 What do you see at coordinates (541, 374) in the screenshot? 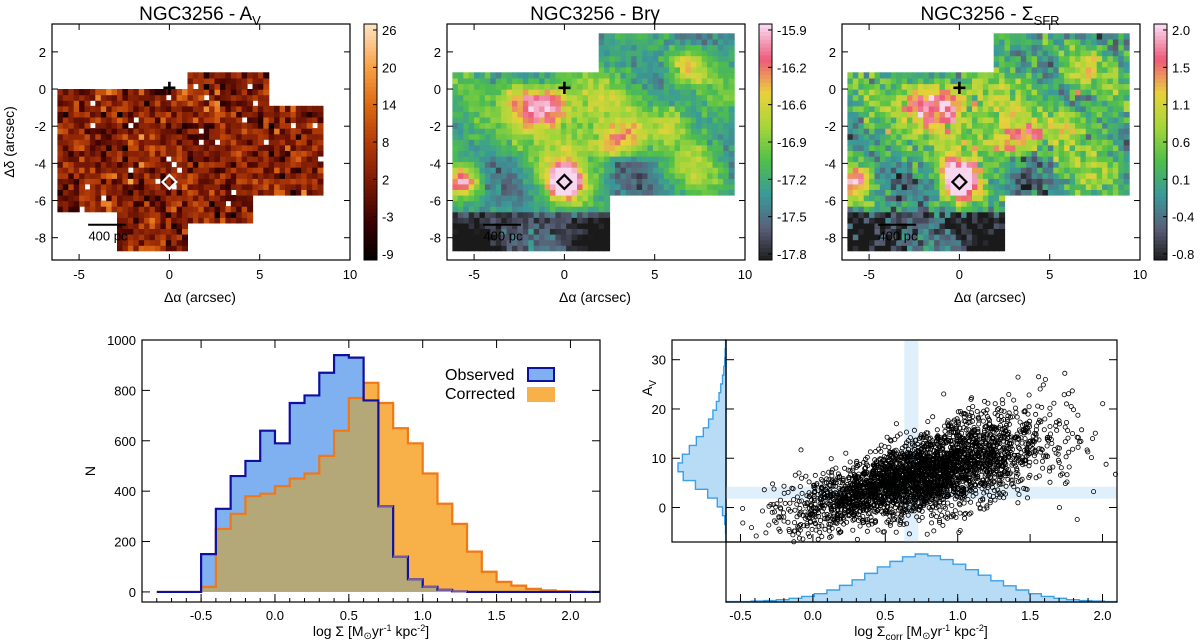
I see `legend-swatch-observed` at bounding box center [541, 374].